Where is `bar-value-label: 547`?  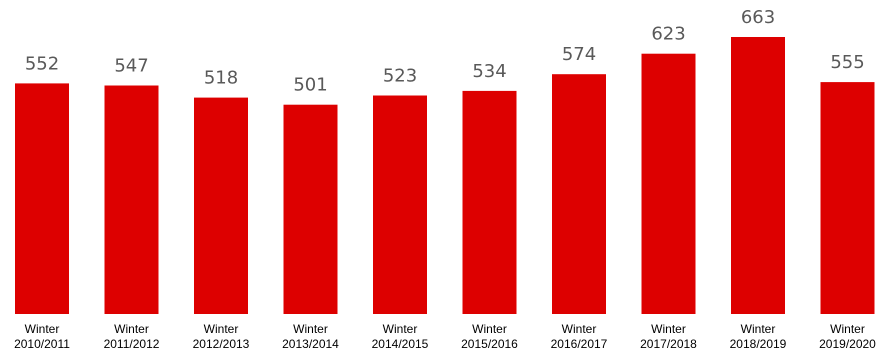
bar-value-label: 547 is located at coordinates (131, 66).